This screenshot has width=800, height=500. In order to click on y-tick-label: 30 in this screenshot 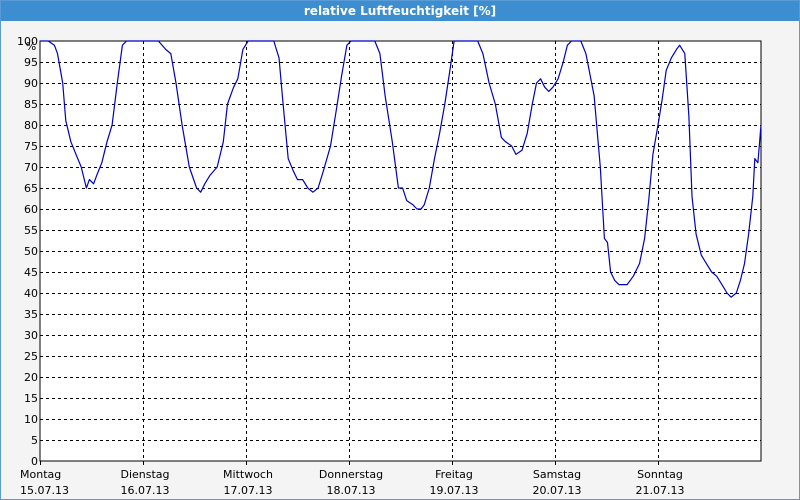, I will do `click(31, 335)`.